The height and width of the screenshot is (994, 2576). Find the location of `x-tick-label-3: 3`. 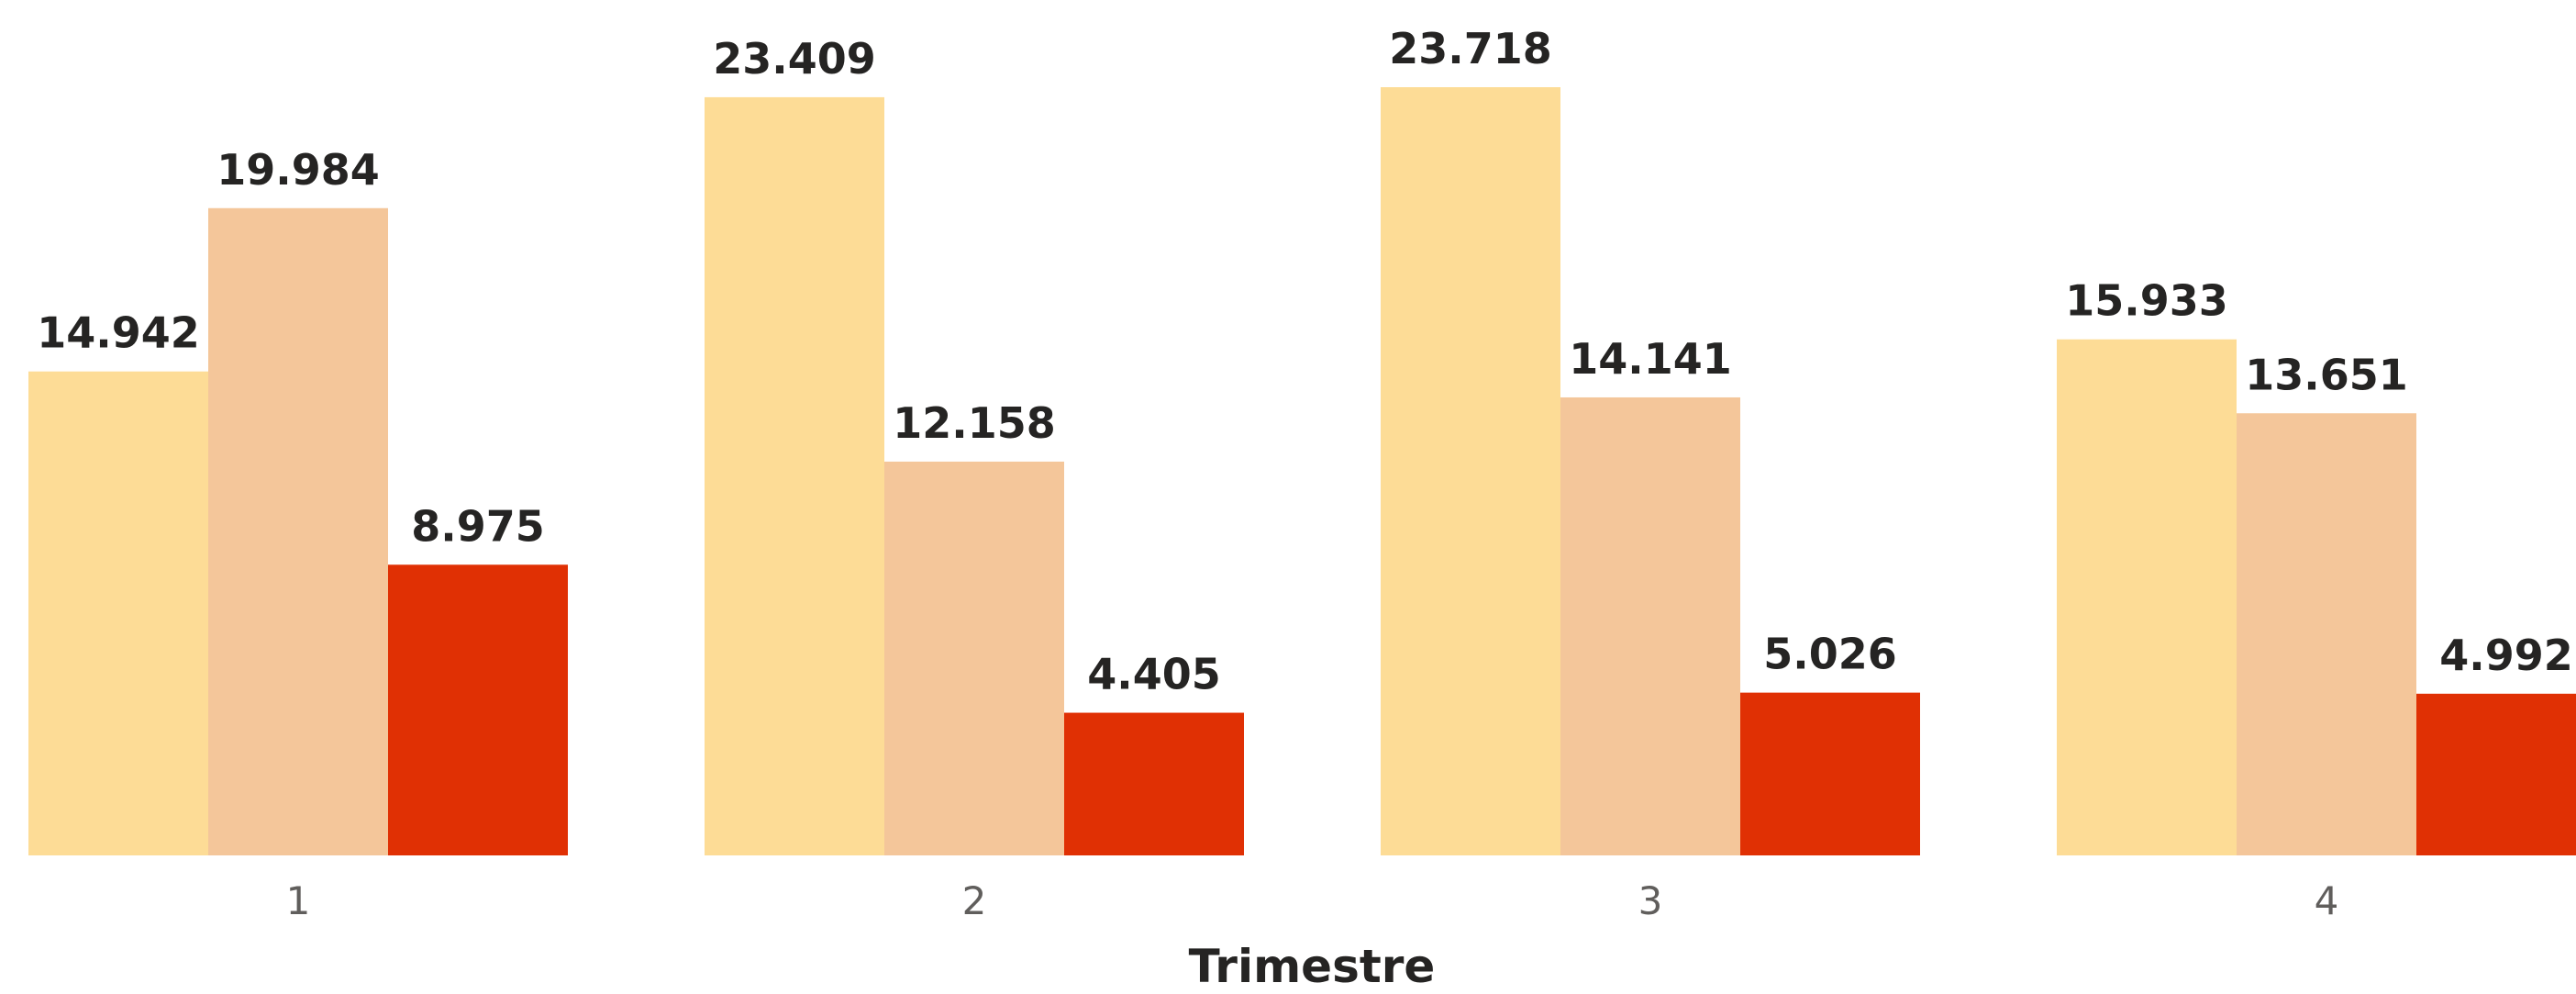

x-tick-label-3: 3 is located at coordinates (1650, 900).